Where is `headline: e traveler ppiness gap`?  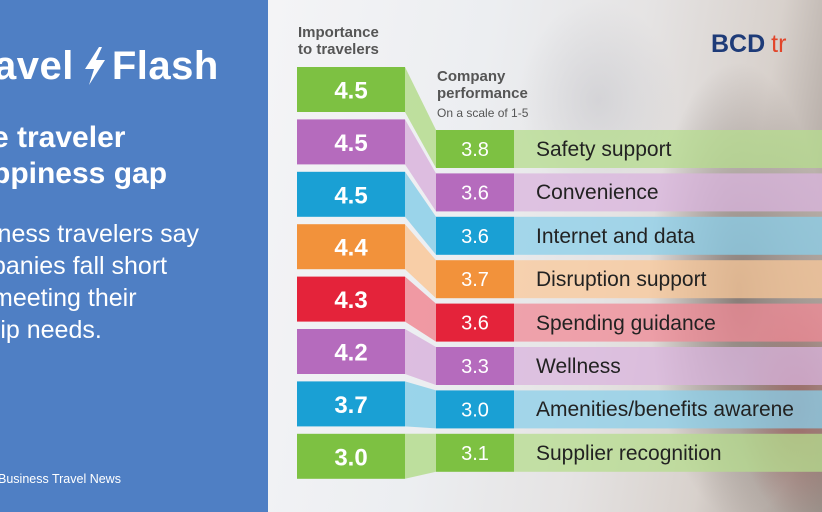 headline: e traveler ppiness gap is located at coordinates (83, 156).